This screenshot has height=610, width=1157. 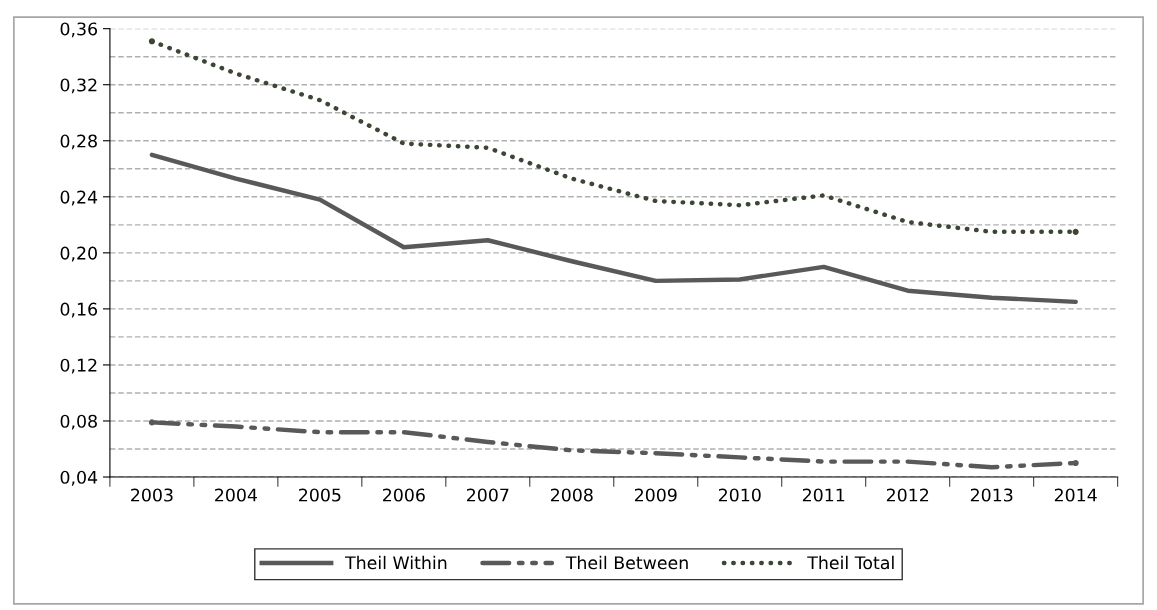 What do you see at coordinates (79, 198) in the screenshot?
I see `y-tick-label: 0,24` at bounding box center [79, 198].